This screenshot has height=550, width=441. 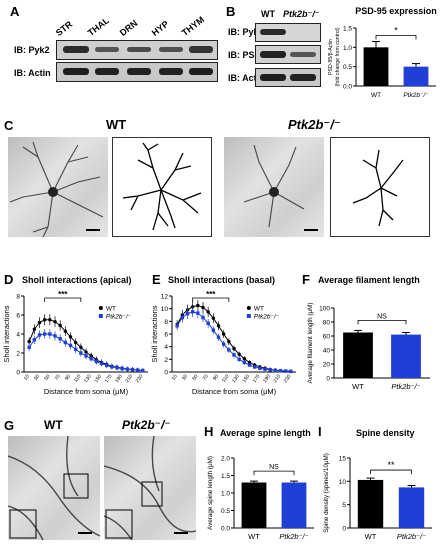 I want to click on x-tick-label: 210, so click(x=129, y=379).